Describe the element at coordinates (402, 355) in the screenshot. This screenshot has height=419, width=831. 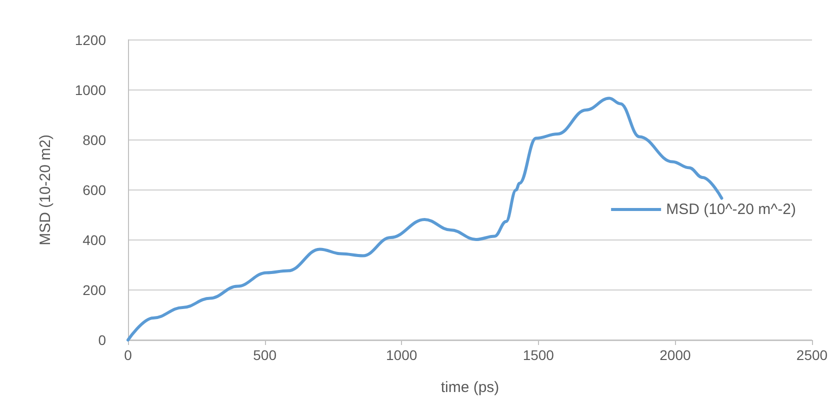
I see `x-tick-label: 1000` at that location.